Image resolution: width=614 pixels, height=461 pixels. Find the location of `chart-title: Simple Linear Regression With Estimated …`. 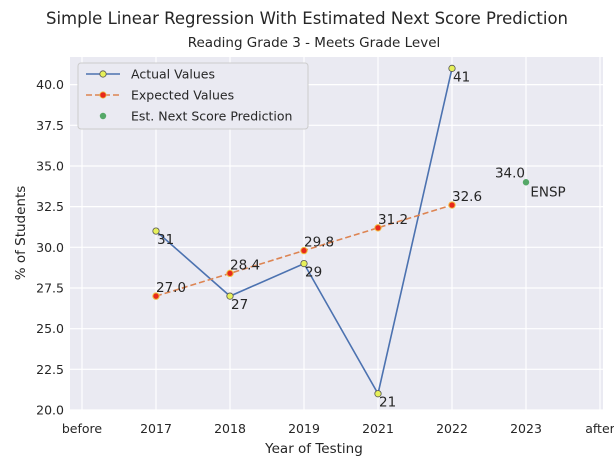

chart-title: Simple Linear Regression With Estimated … is located at coordinates (307, 18).